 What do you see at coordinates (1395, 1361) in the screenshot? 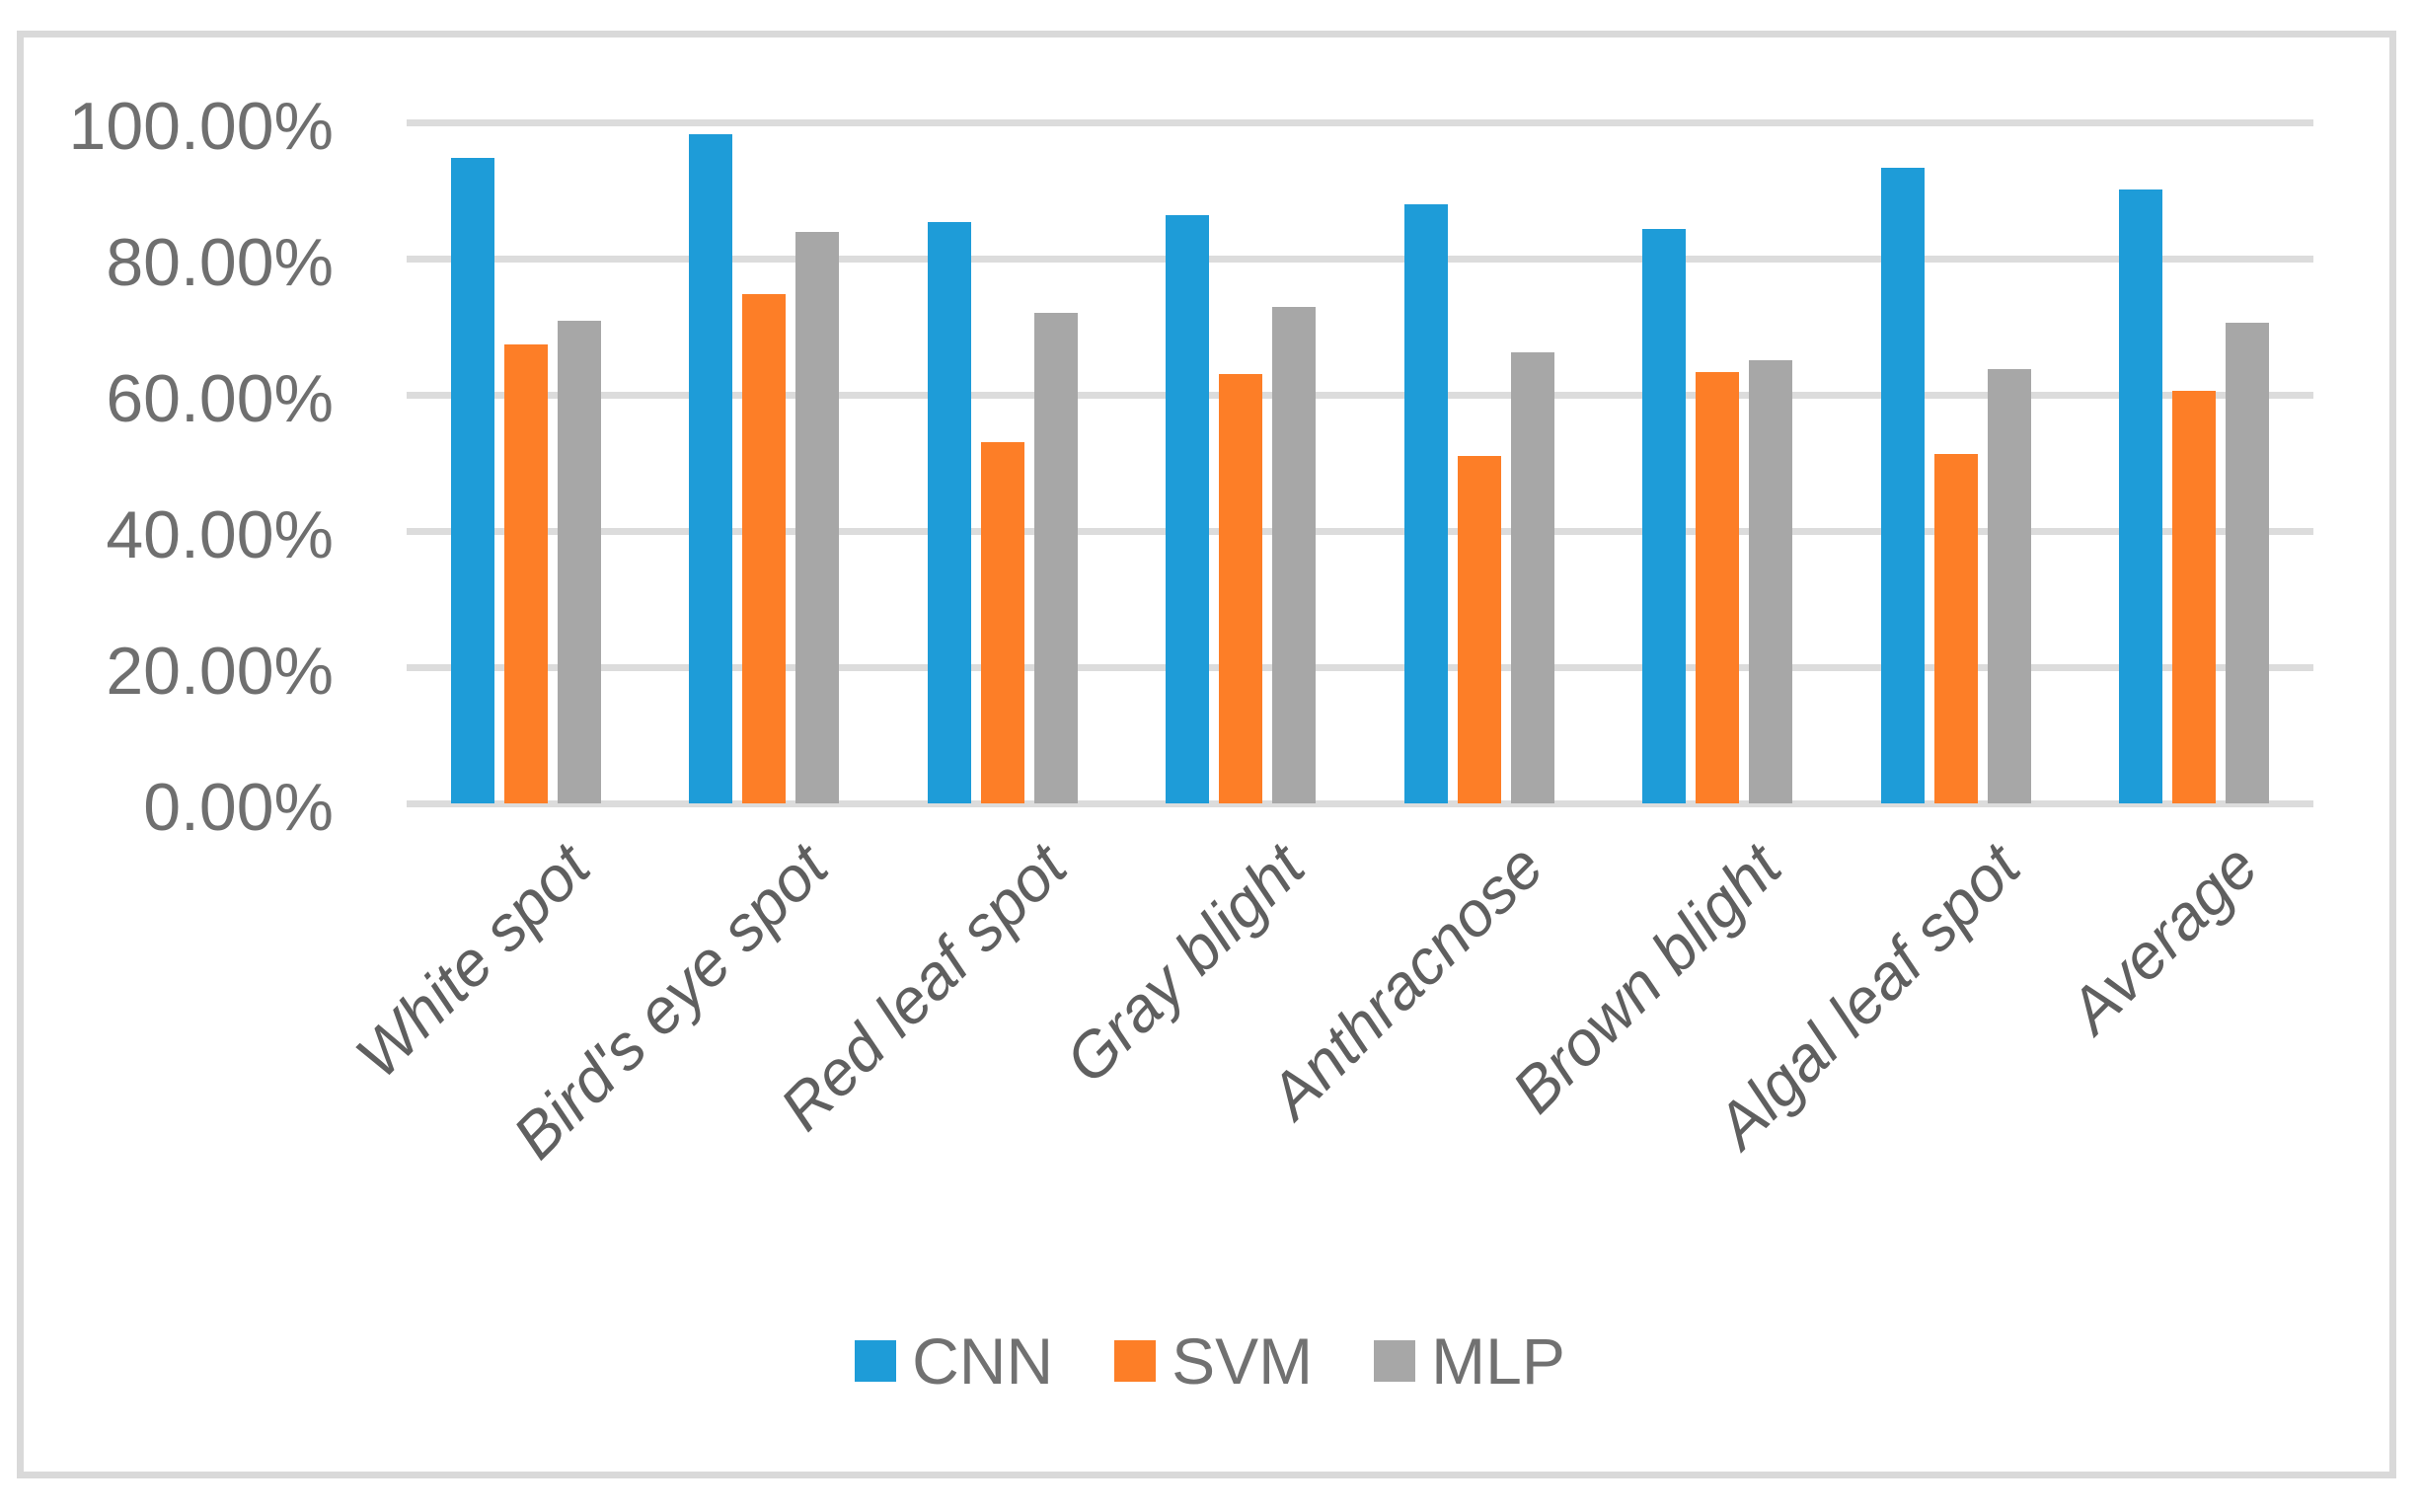
I see `legend-swatch-mlp` at bounding box center [1395, 1361].